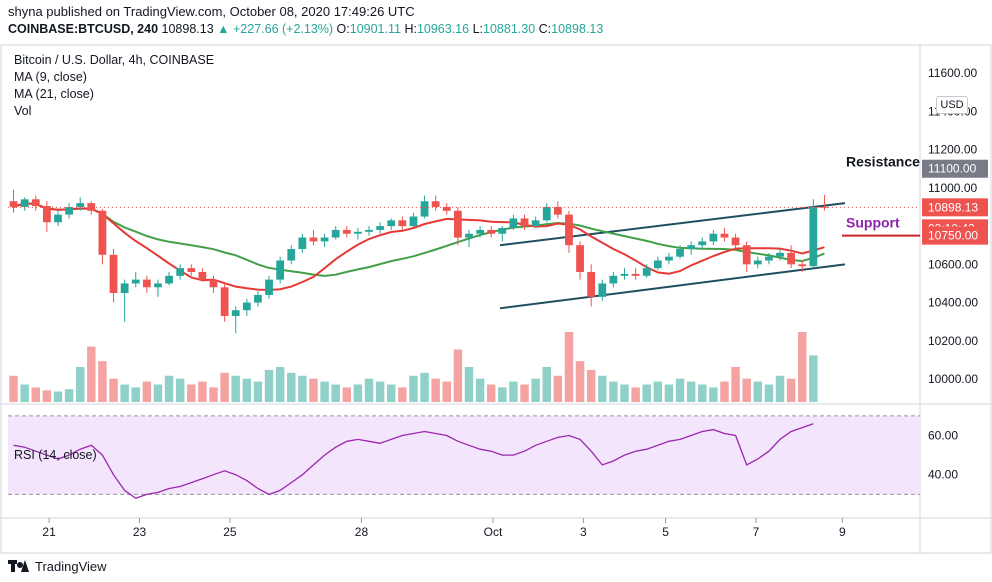 The height and width of the screenshot is (582, 992). Describe the element at coordinates (464, 455) in the screenshot. I see `rsi-band` at that location.